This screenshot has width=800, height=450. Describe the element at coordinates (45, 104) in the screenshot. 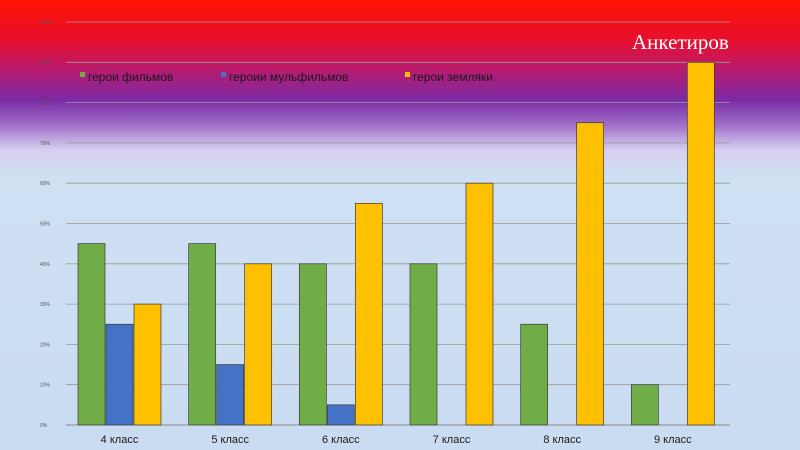

I see `y-tick-label: 80%` at that location.